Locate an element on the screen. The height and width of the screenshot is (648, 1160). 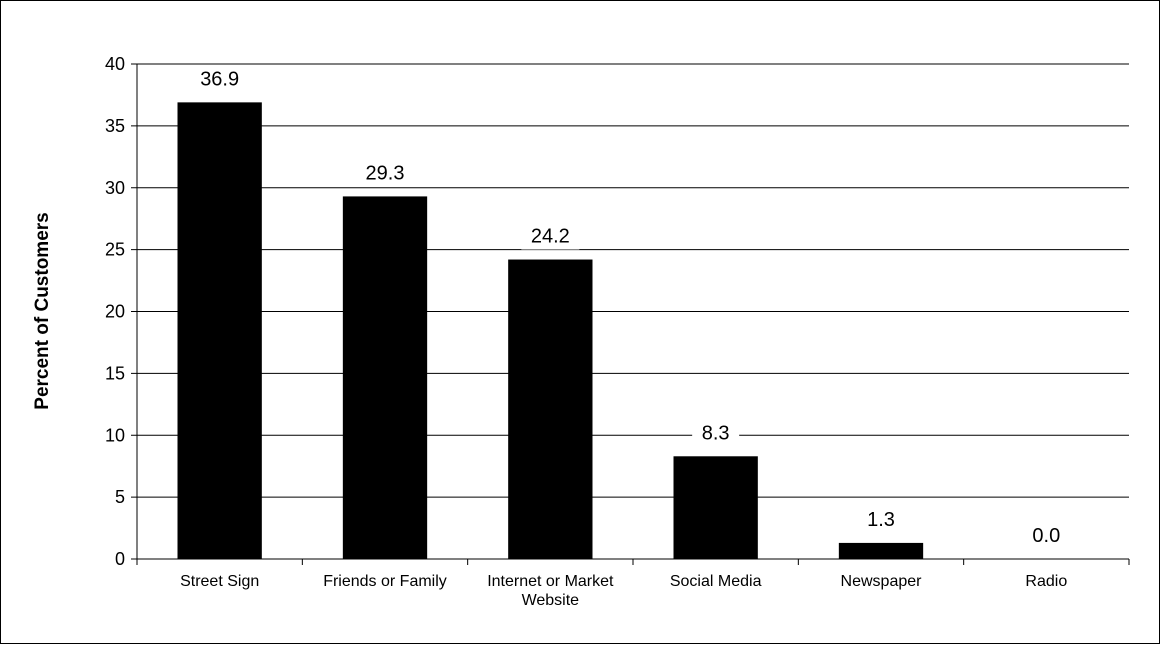
x-category-label: Social Media is located at coordinates (716, 581).